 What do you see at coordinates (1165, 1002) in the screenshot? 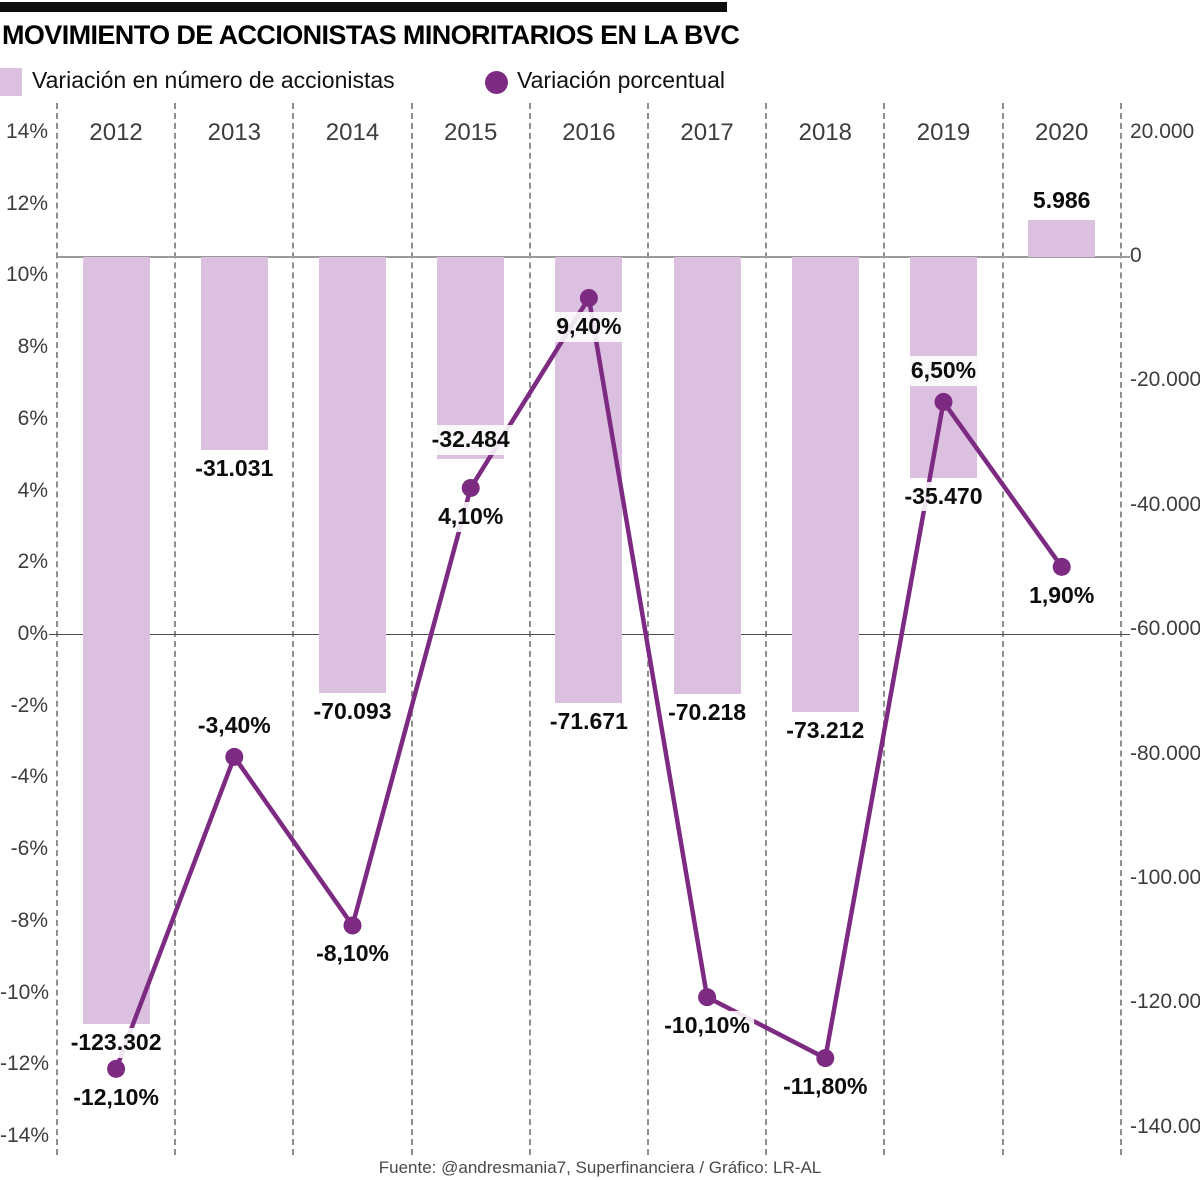
I see `right-axis-tick: -120.000` at bounding box center [1165, 1002].